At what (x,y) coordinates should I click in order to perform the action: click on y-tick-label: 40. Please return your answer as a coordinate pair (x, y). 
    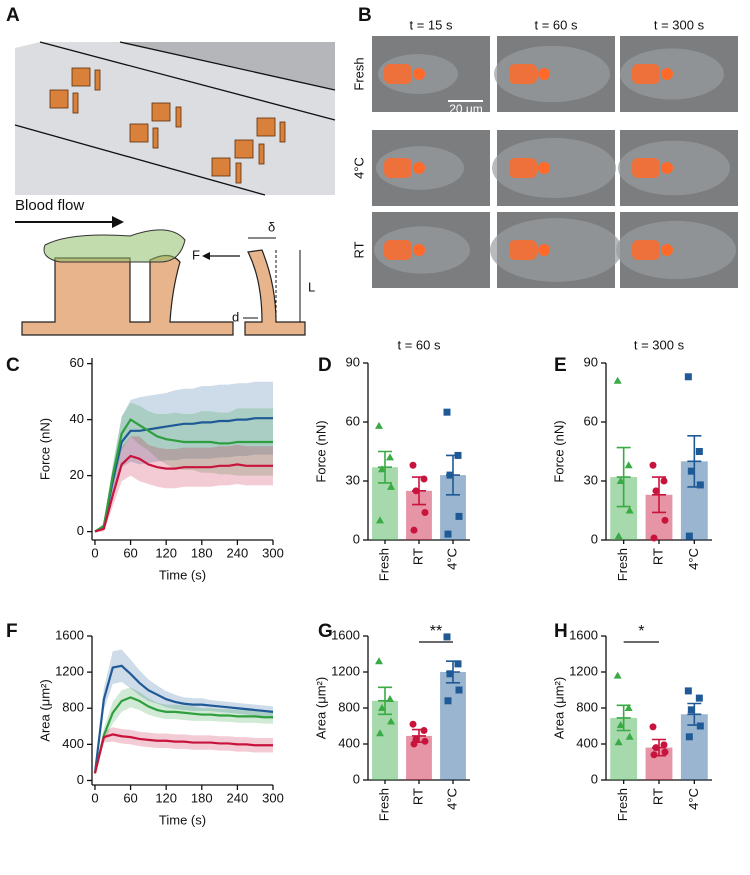
    Looking at the image, I should click on (77, 418).